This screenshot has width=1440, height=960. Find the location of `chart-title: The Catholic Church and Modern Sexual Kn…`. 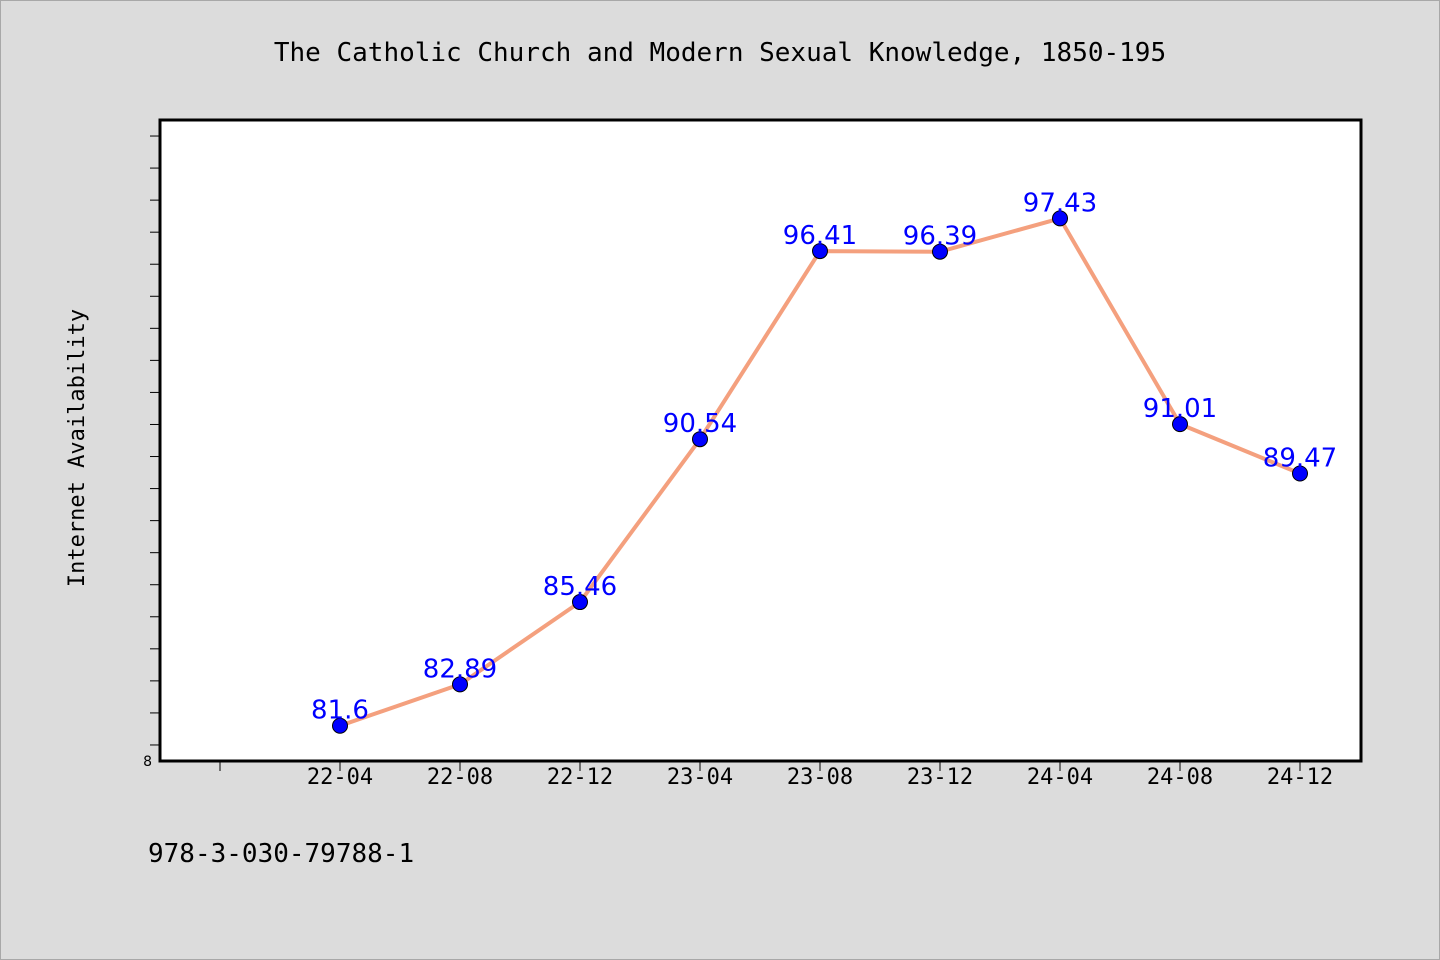

chart-title: The Catholic Church and Modern Sexual Kn… is located at coordinates (720, 53).